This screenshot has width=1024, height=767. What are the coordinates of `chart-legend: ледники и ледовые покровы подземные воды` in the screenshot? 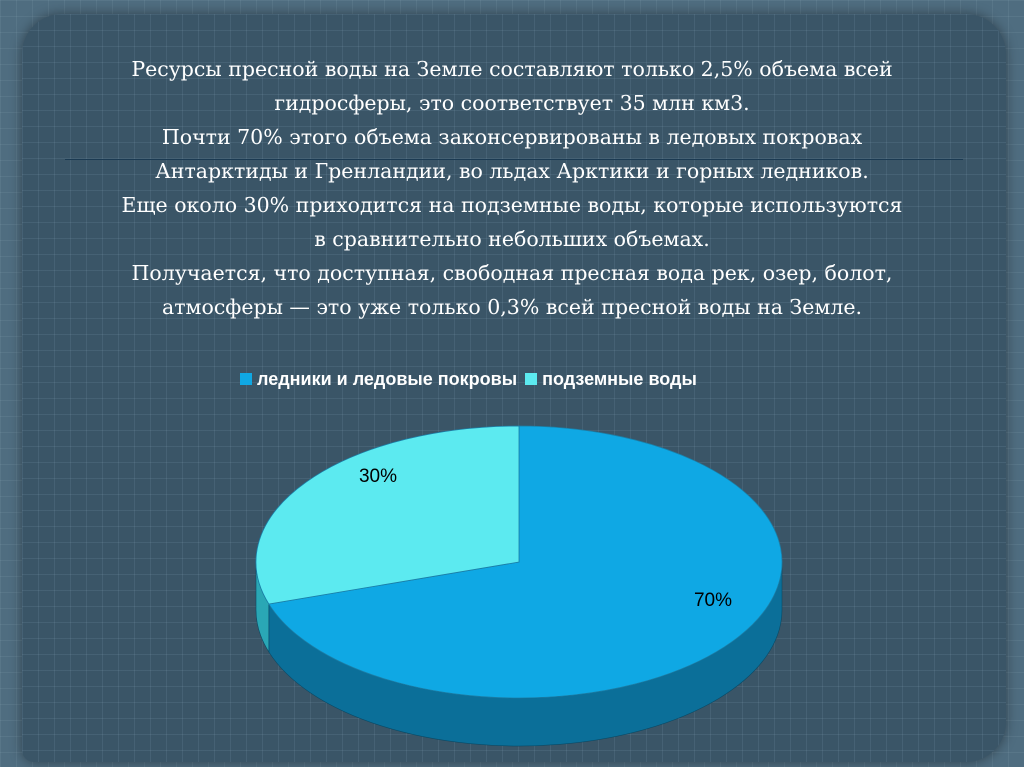 It's located at (468, 379).